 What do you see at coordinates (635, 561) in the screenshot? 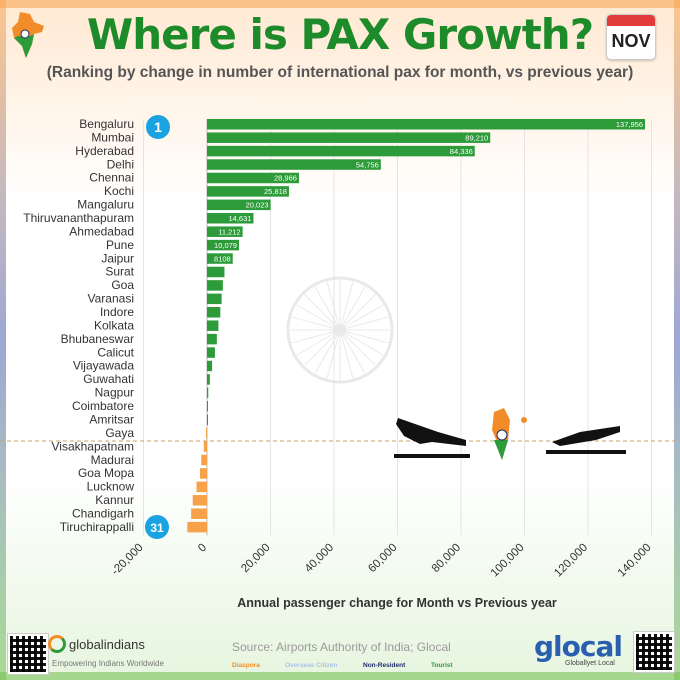
I see `x-tick-label: 140,000` at bounding box center [635, 561].